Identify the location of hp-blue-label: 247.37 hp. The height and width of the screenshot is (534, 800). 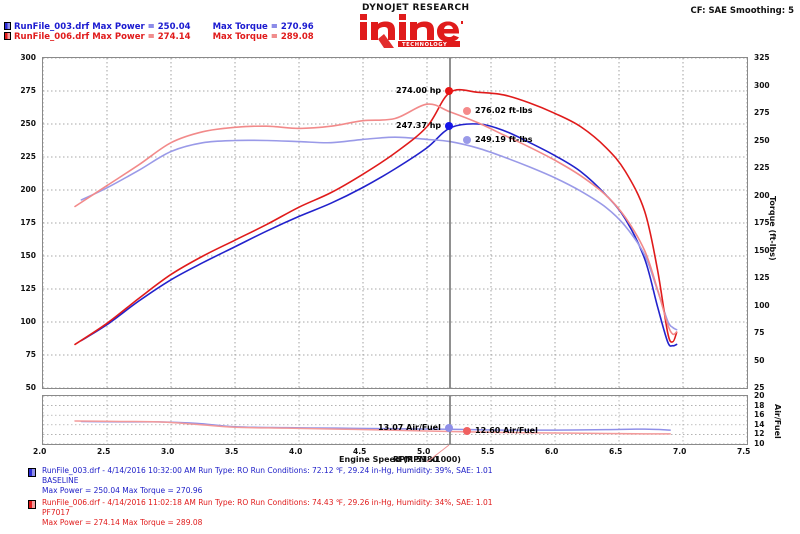
(419, 126).